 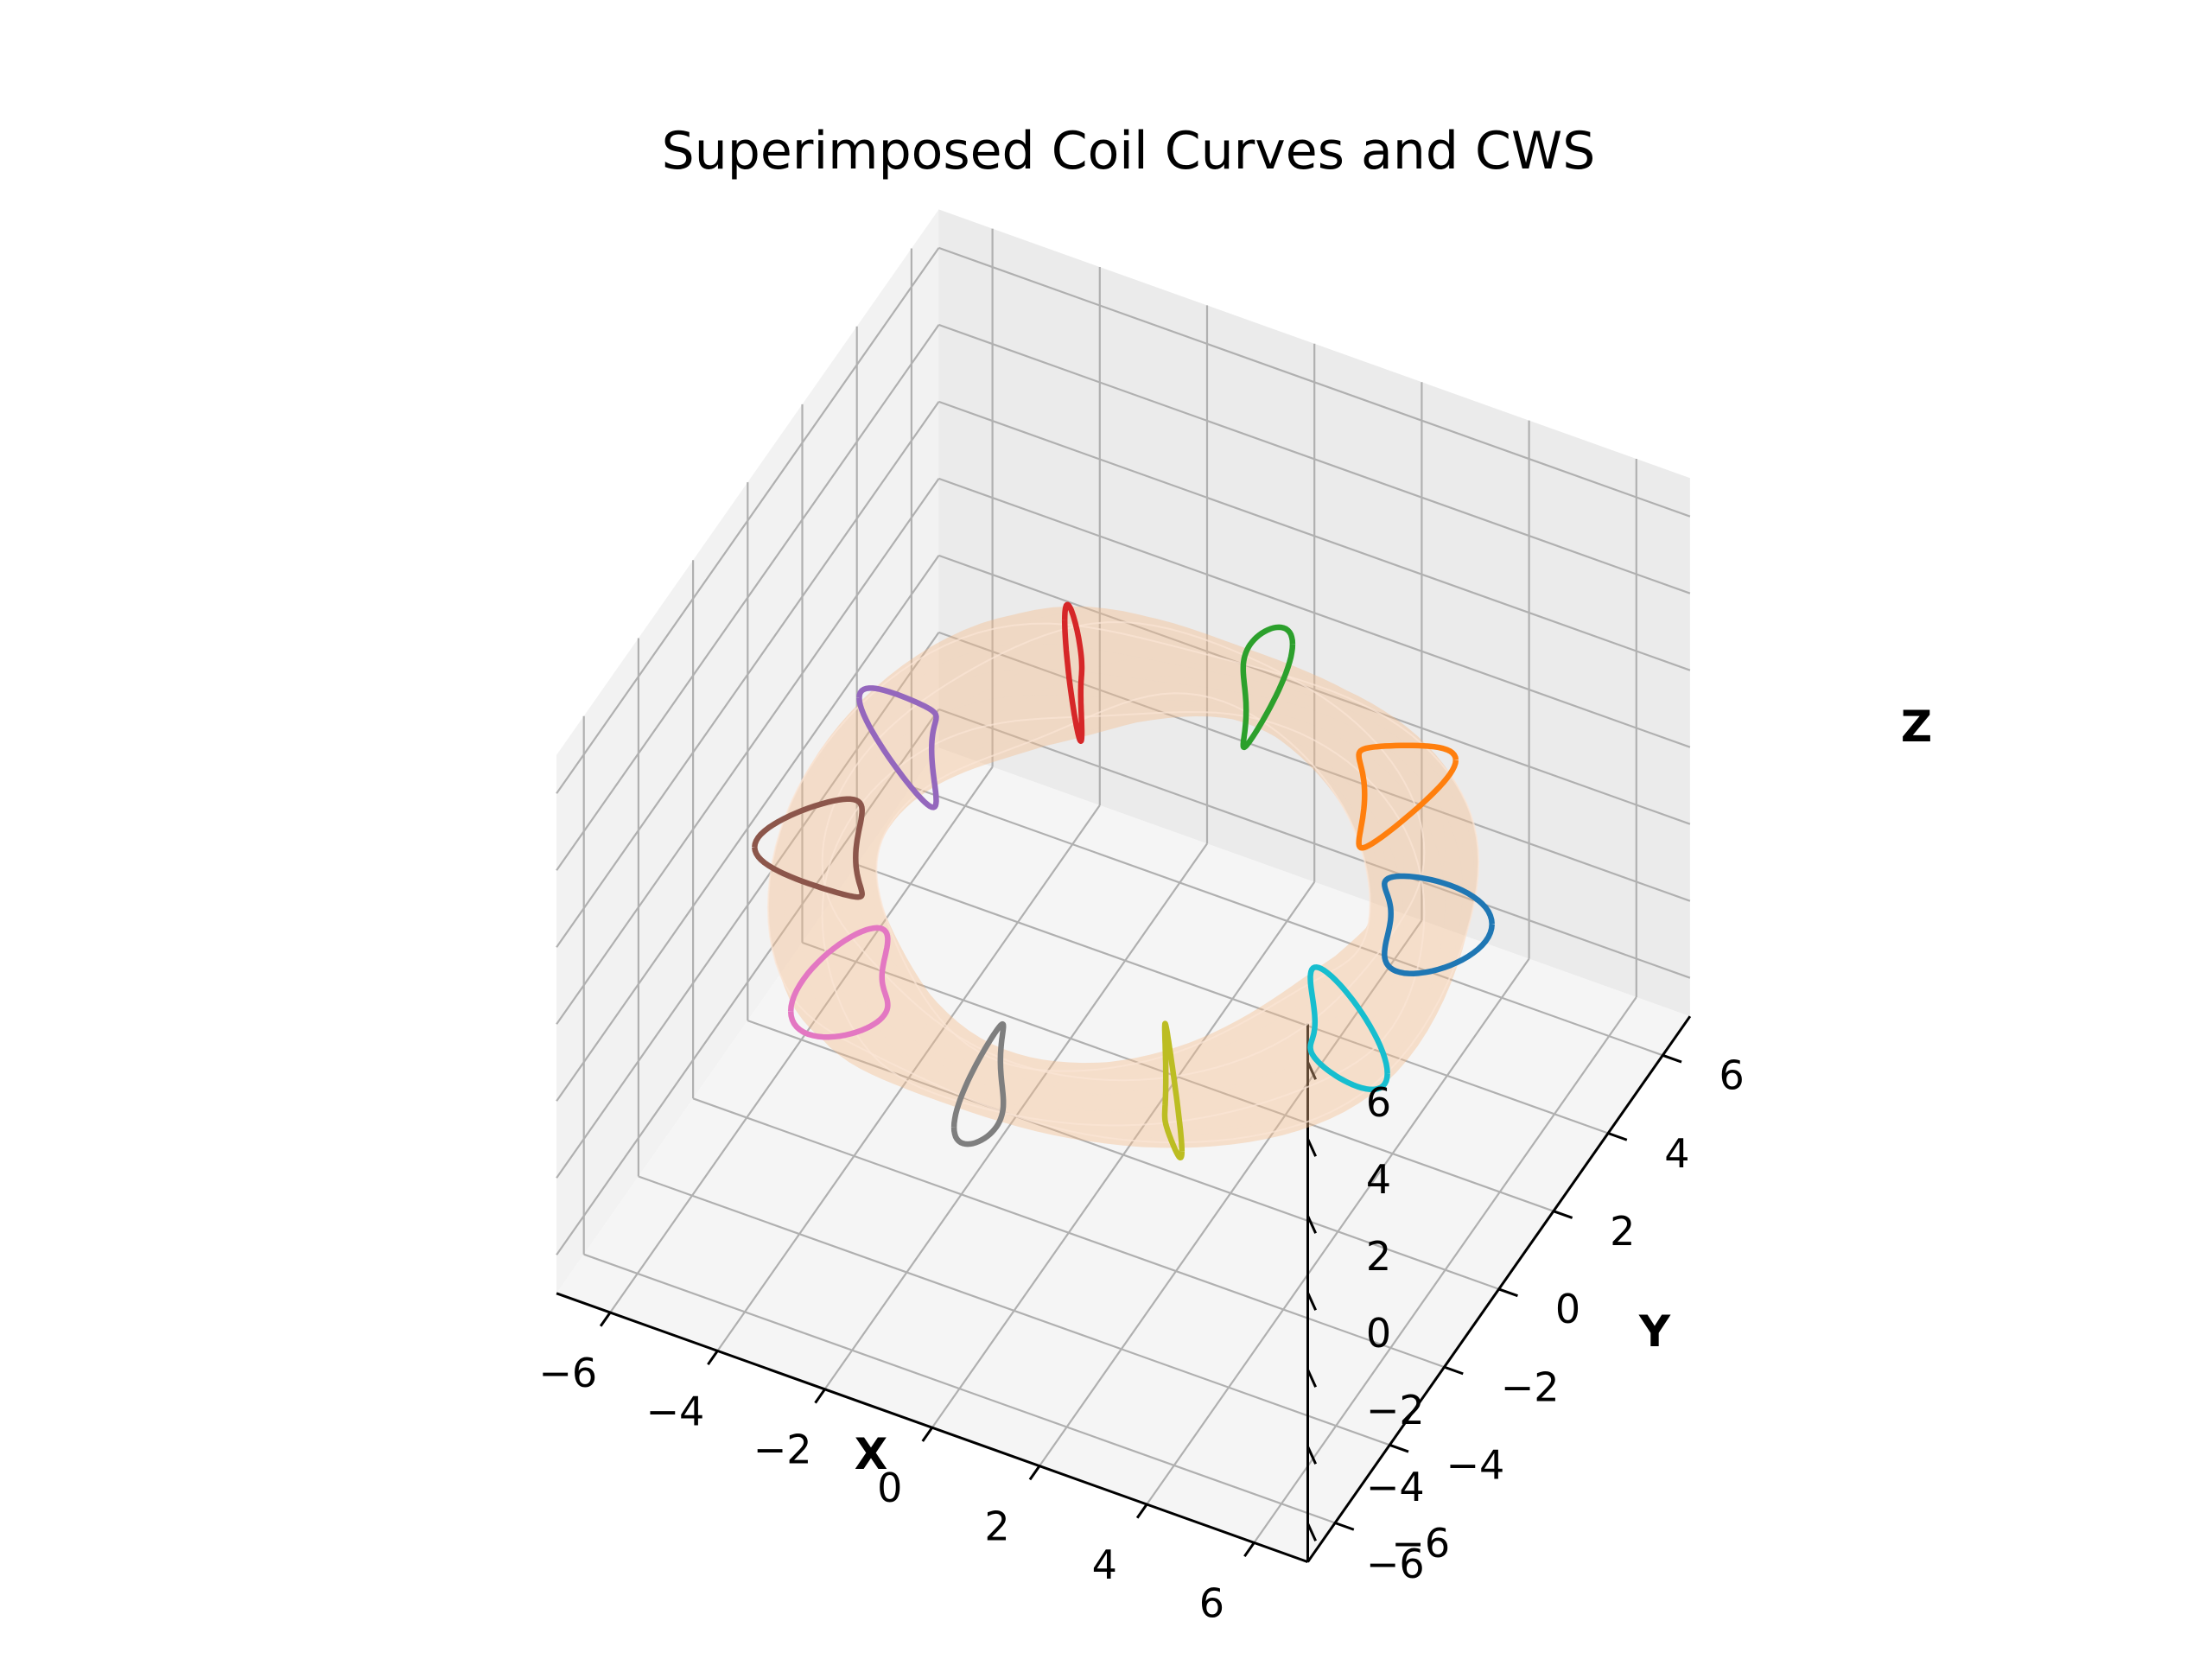 I want to click on z-axis-label: Z, so click(x=1916, y=727).